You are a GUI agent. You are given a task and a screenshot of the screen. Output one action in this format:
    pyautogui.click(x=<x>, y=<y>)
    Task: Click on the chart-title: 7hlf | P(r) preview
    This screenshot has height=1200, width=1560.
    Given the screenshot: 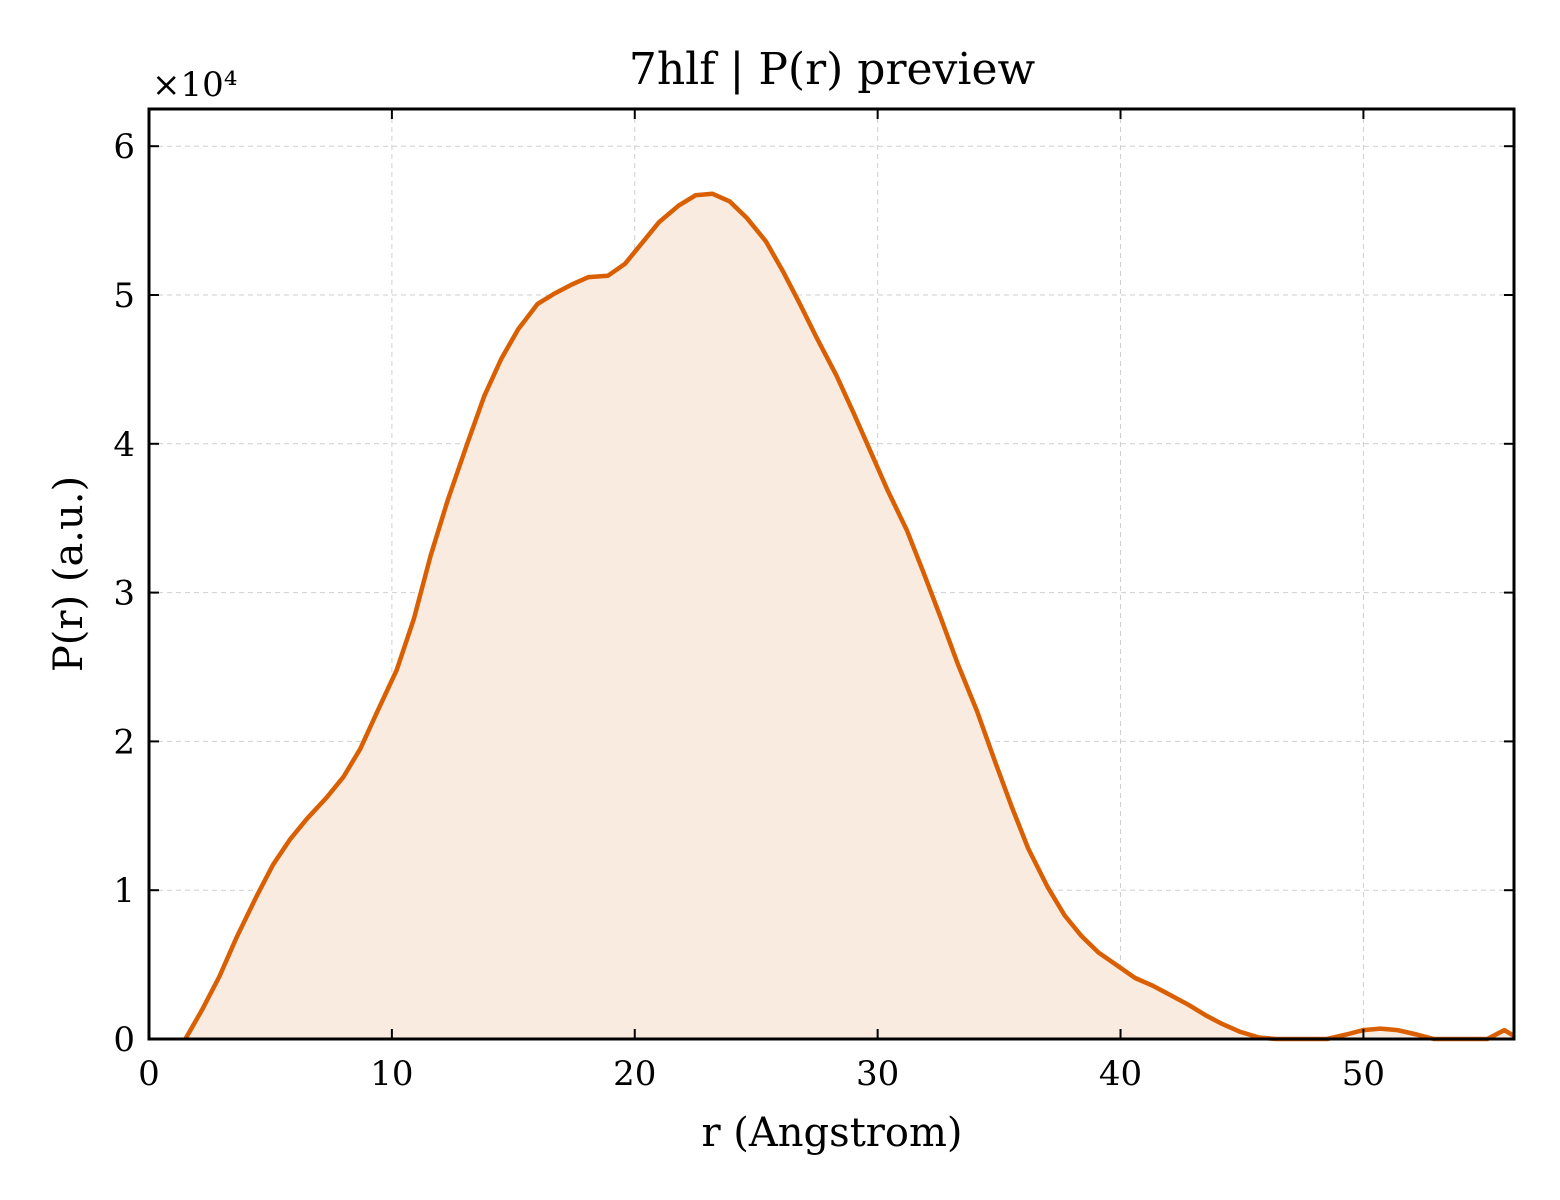 What is the action you would take?
    pyautogui.click(x=832, y=69)
    